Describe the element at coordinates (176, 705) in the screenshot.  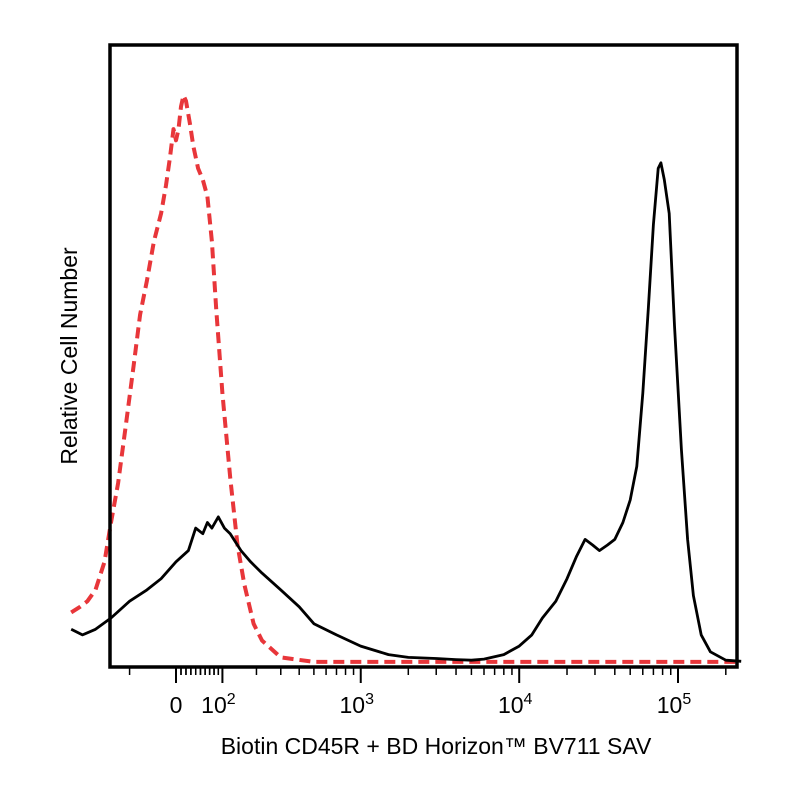
I see `x-tick-label-zero: 0` at that location.